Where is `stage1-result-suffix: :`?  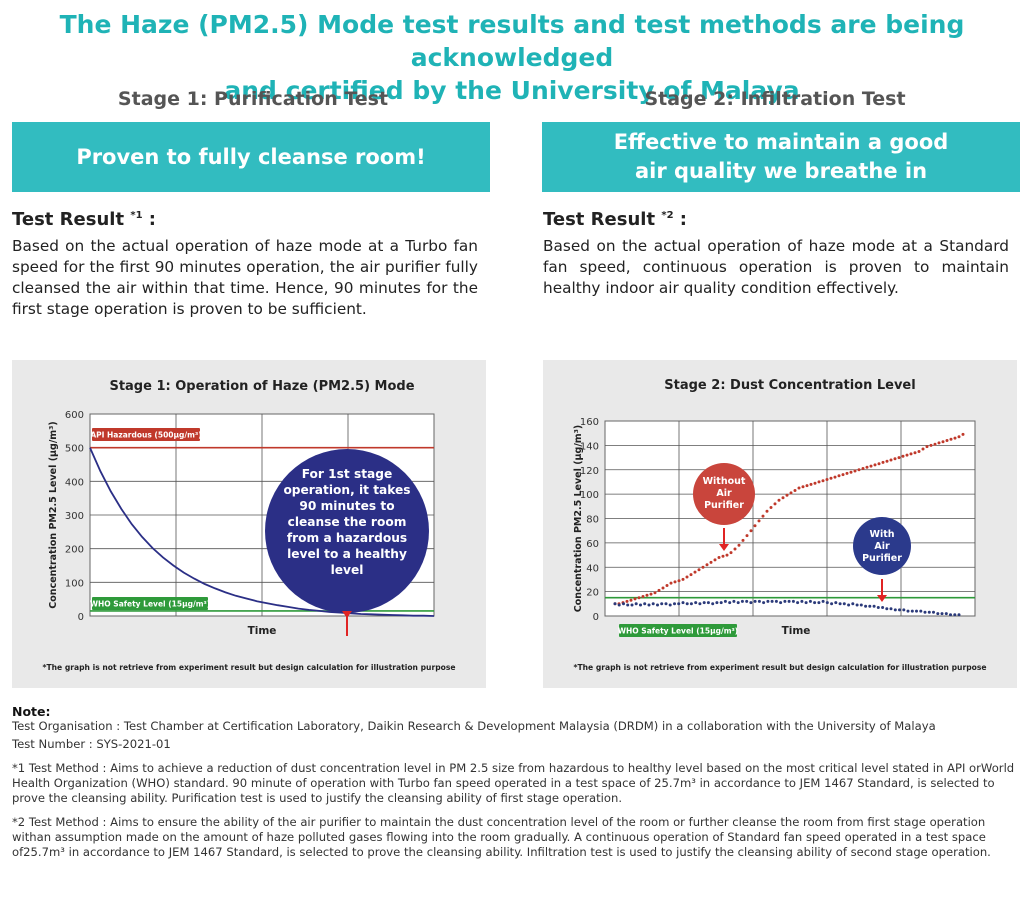
stage1-result-suffix: : is located at coordinates (149, 219).